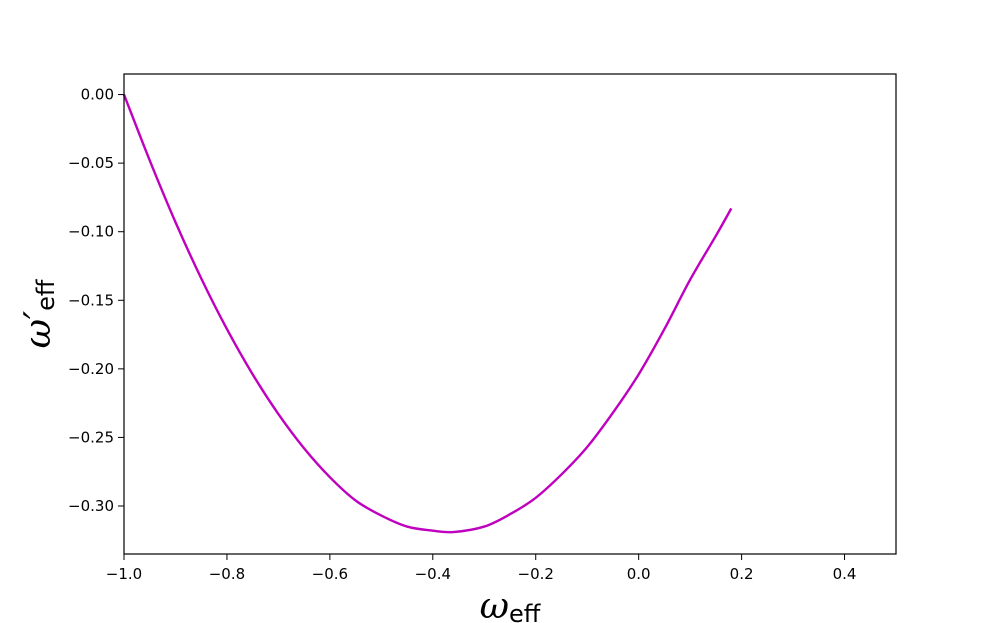 This screenshot has height=623, width=996. What do you see at coordinates (91, 506) in the screenshot?
I see `y-tick-label: −0.30` at bounding box center [91, 506].